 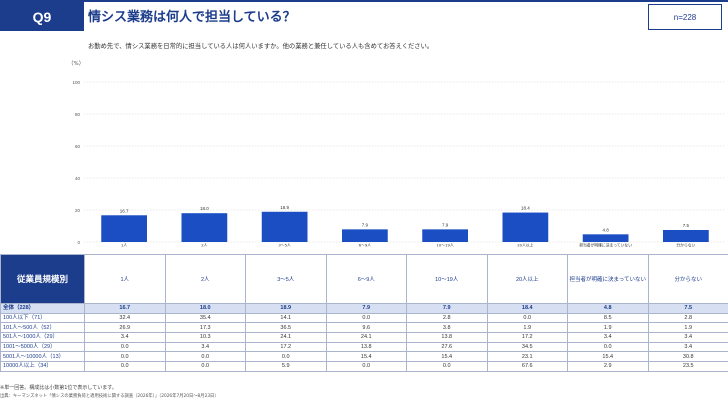 What do you see at coordinates (608, 308) in the screenshot?
I see `table-cell: 4.8` at bounding box center [608, 308].